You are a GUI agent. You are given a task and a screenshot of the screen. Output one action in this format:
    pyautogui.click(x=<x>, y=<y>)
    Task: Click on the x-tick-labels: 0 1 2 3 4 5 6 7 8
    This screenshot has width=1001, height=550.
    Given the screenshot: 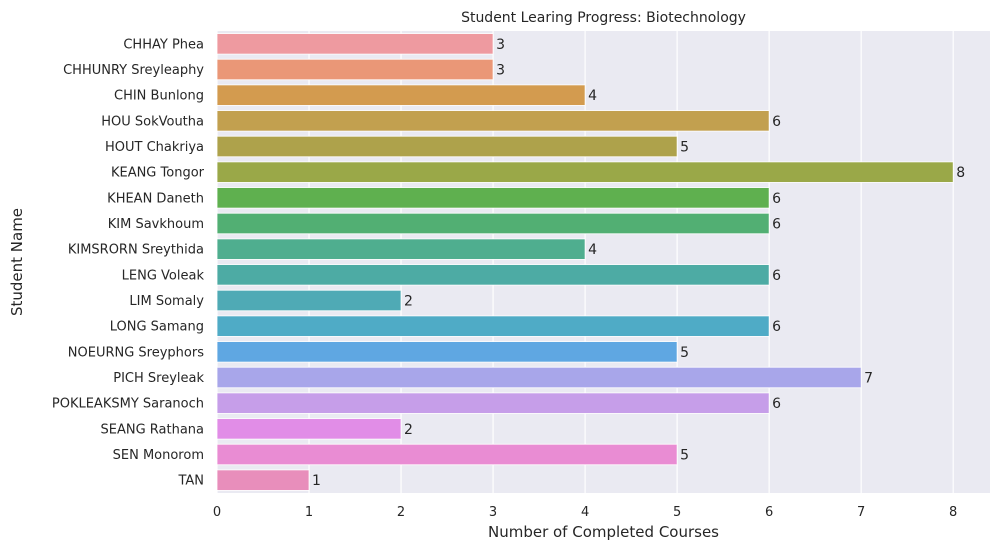 What is the action you would take?
    pyautogui.click(x=585, y=512)
    